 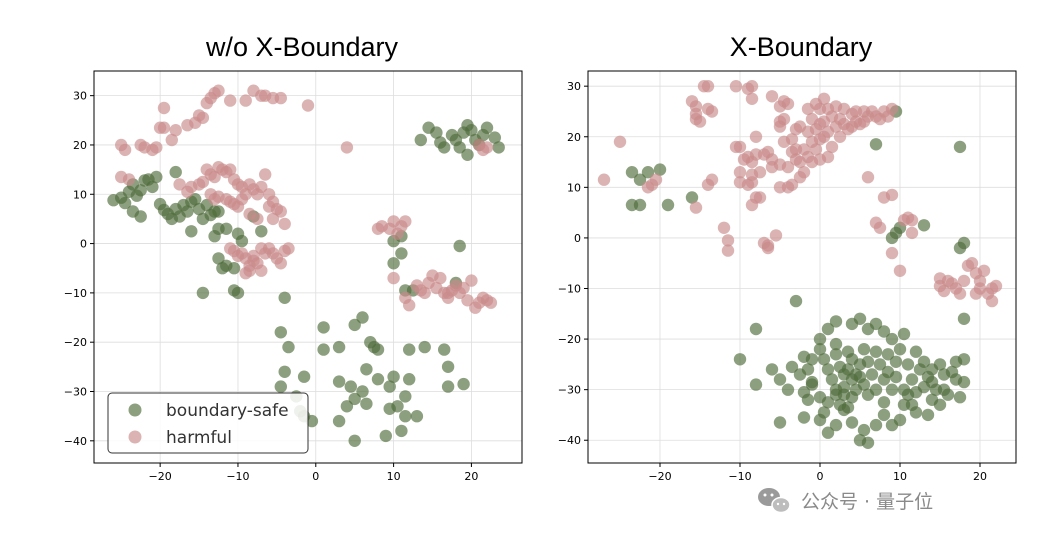 What do you see at coordinates (574, 86) in the screenshot?
I see `y-tick-label-right: 30` at bounding box center [574, 86].